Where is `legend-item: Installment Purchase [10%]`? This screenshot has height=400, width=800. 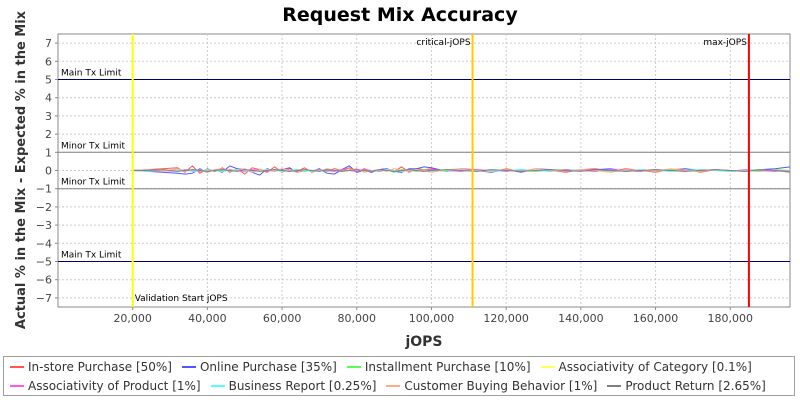 legend-item: Installment Purchase [10%] is located at coordinates (438, 366).